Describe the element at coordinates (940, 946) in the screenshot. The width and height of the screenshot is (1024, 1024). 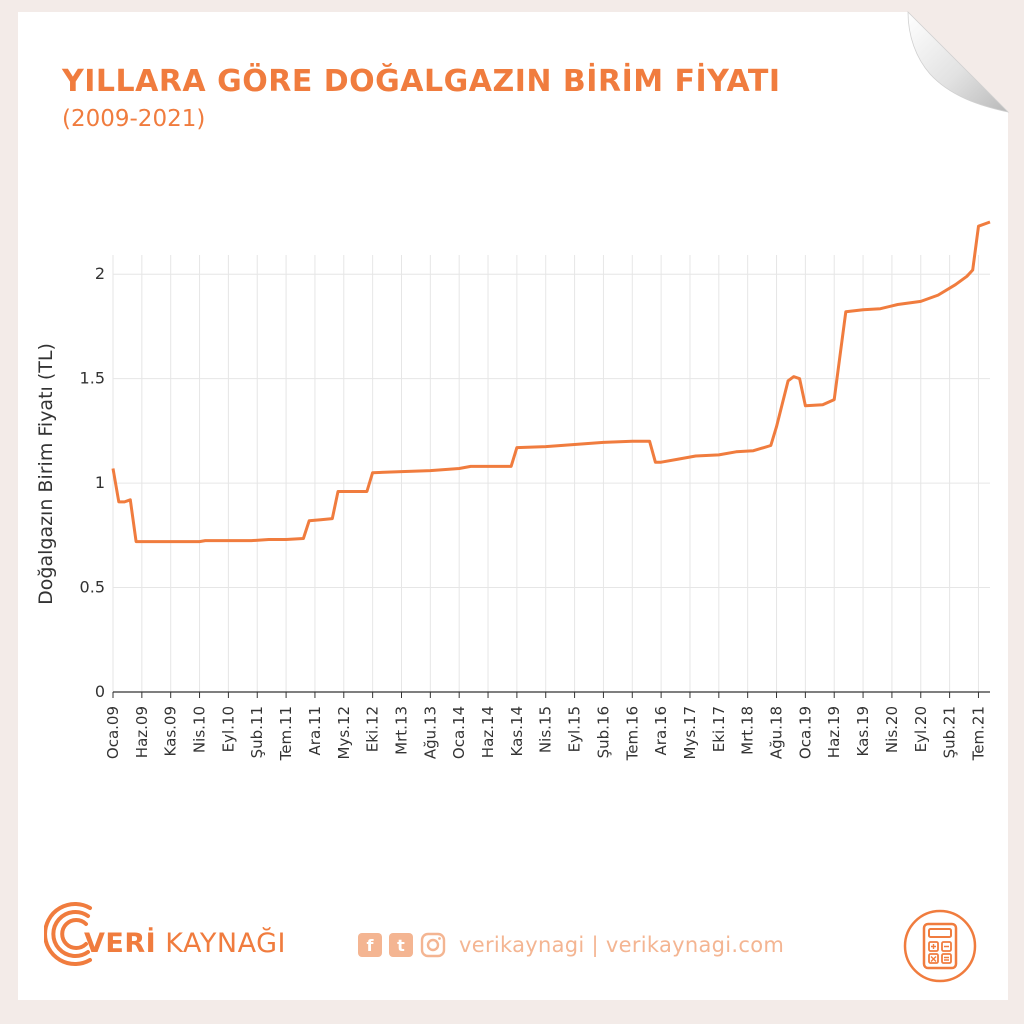
I see `calculator-icon` at that location.